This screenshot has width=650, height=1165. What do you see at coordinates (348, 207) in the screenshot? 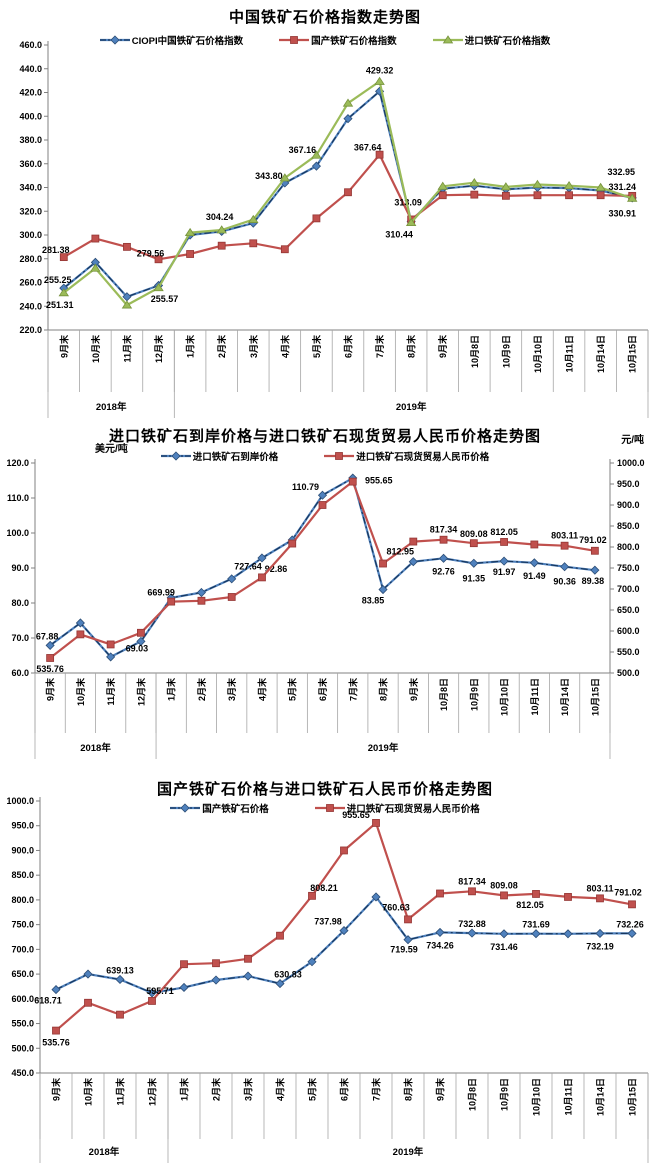
I see `series-line` at bounding box center [348, 207].